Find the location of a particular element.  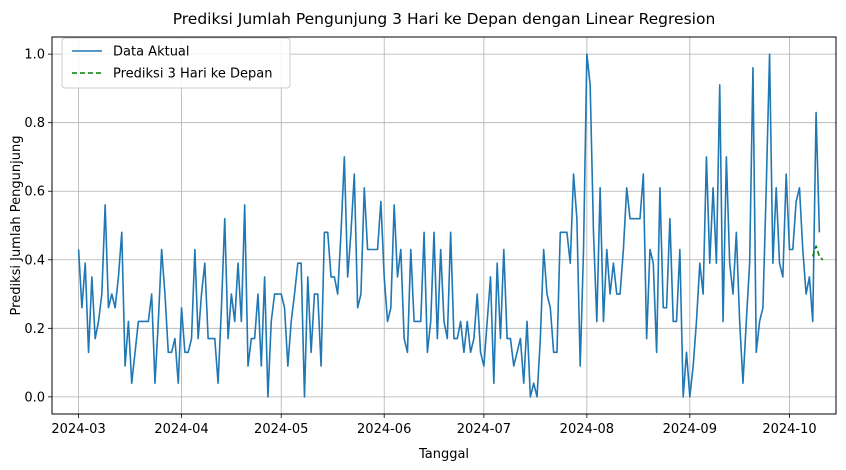

series-line-forecast is located at coordinates (817, 253).